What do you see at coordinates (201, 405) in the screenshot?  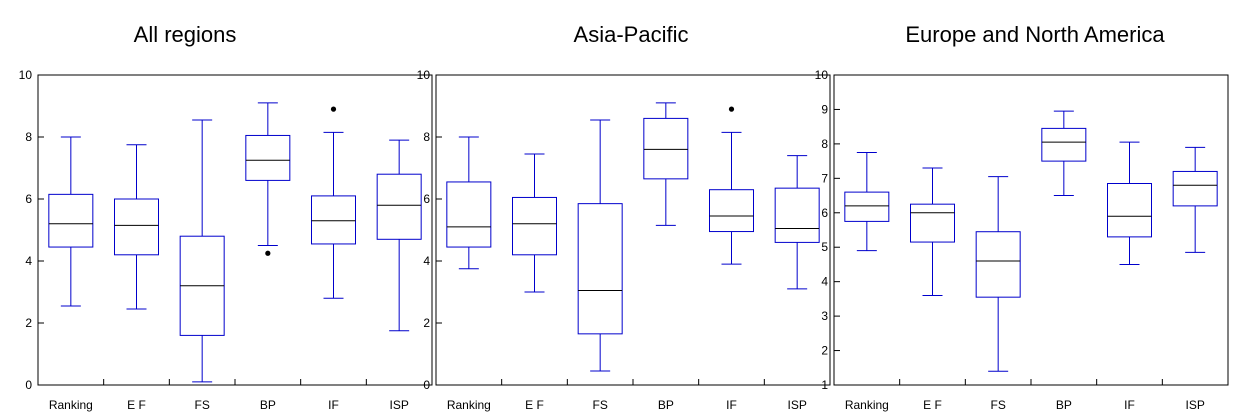 I see `panel-1-category-label: FS` at bounding box center [201, 405].